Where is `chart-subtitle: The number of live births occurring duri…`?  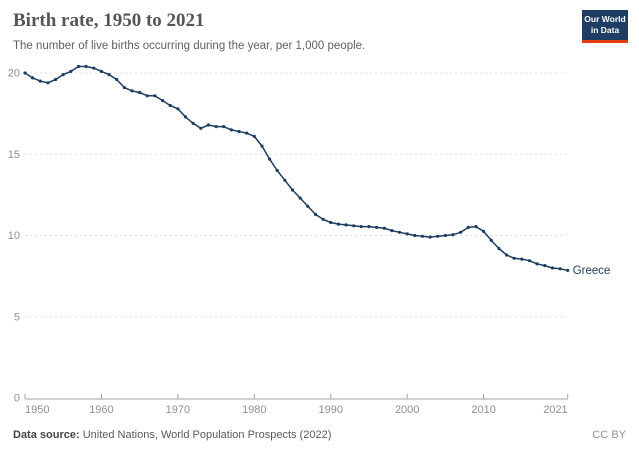 chart-subtitle: The number of live births occurring duri… is located at coordinates (189, 45).